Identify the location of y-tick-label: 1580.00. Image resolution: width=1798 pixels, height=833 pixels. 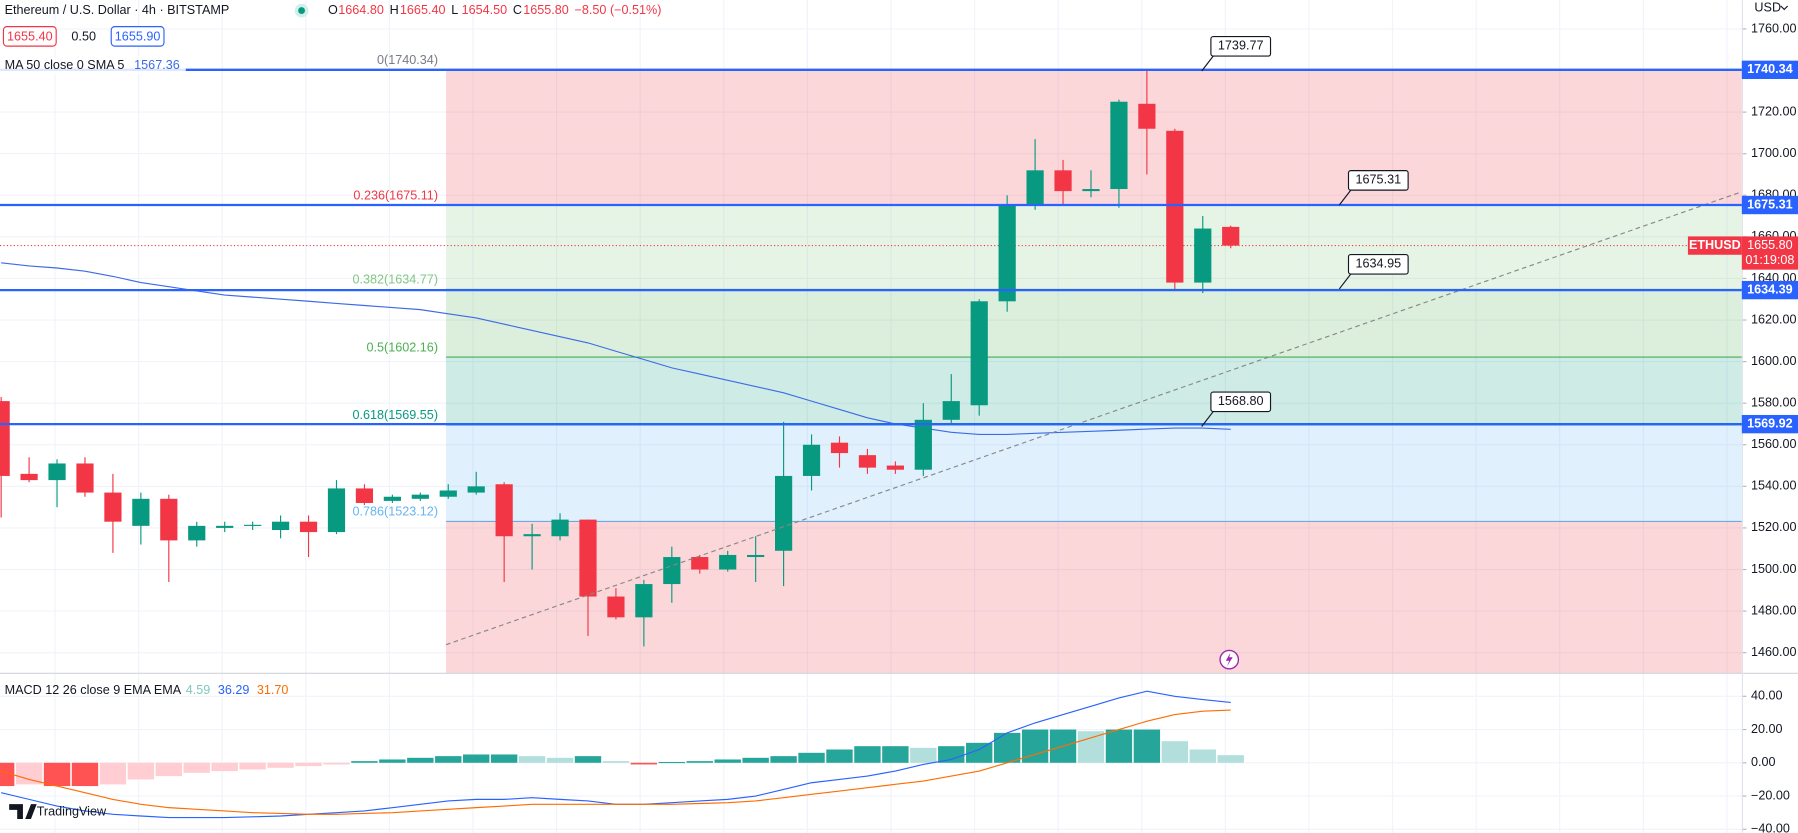
(1774, 403).